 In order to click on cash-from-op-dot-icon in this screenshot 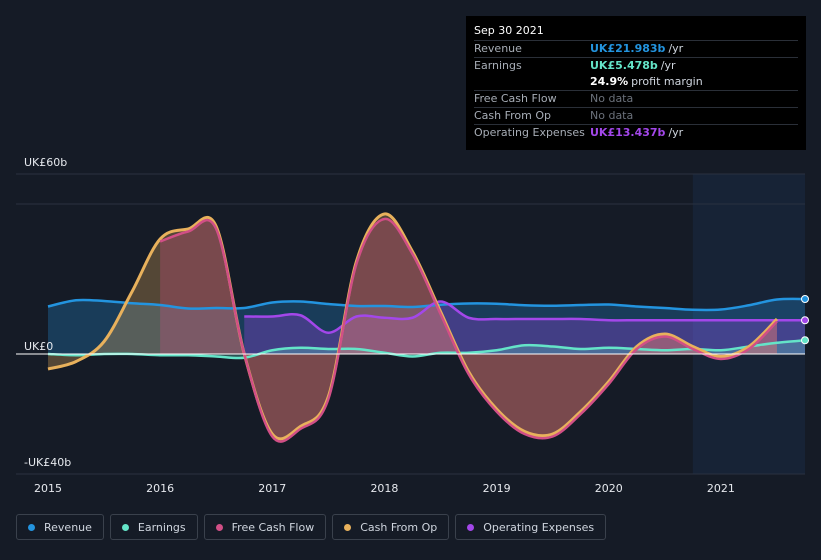, I will do `click(348, 527)`.